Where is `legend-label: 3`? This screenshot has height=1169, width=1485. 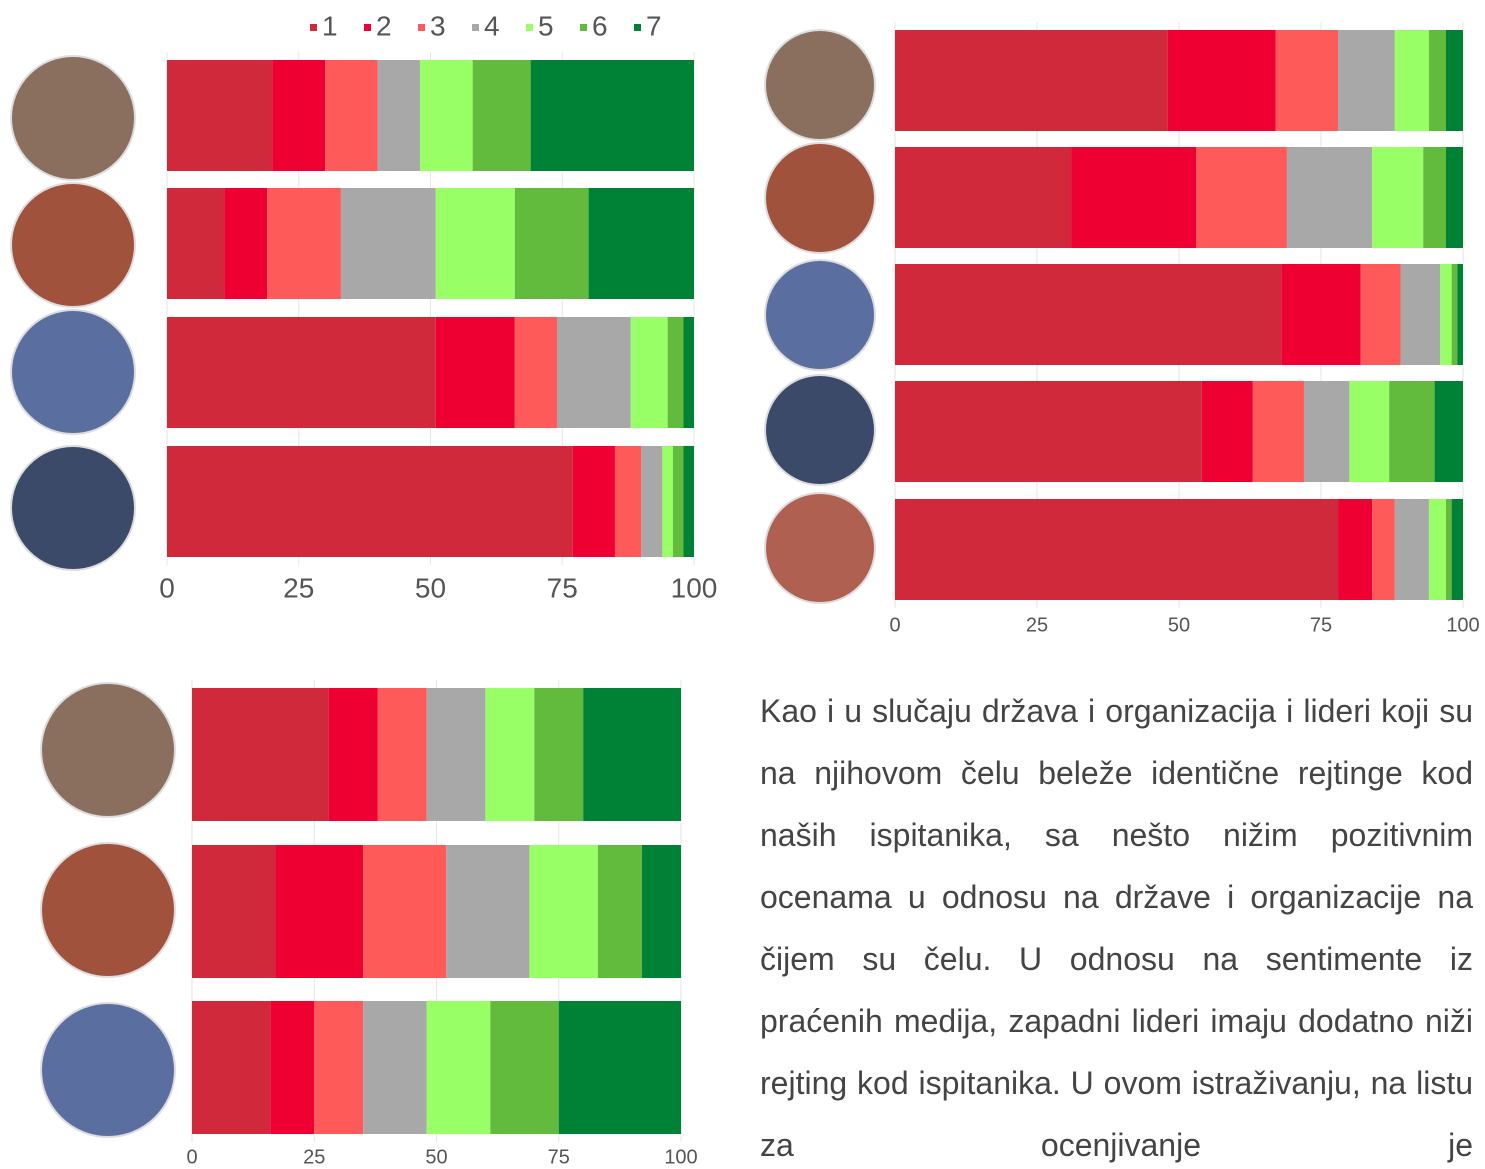 legend-label: 3 is located at coordinates (438, 25).